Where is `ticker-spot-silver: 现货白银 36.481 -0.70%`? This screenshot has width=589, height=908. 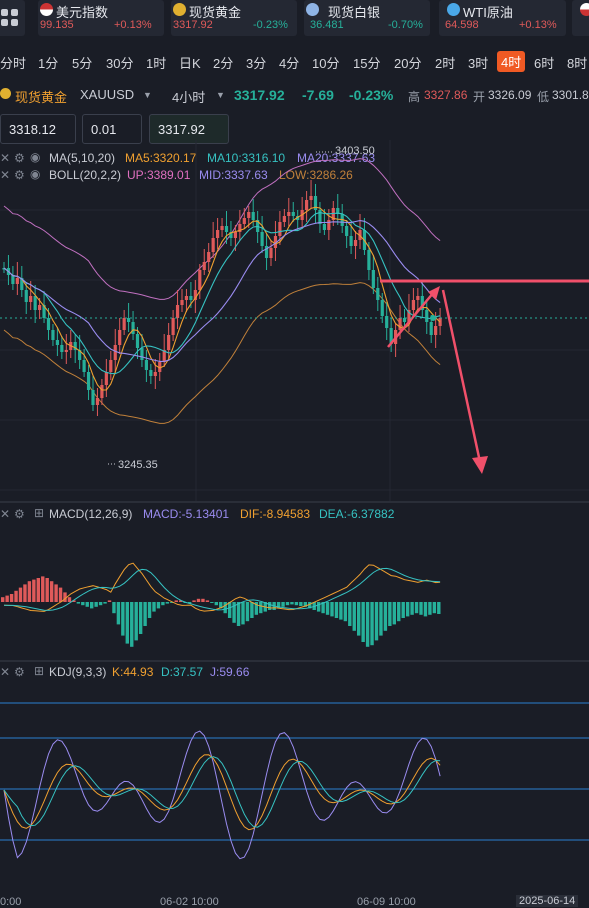
ticker-spot-silver: 现货白银 36.481 -0.70% is located at coordinates (367, 18).